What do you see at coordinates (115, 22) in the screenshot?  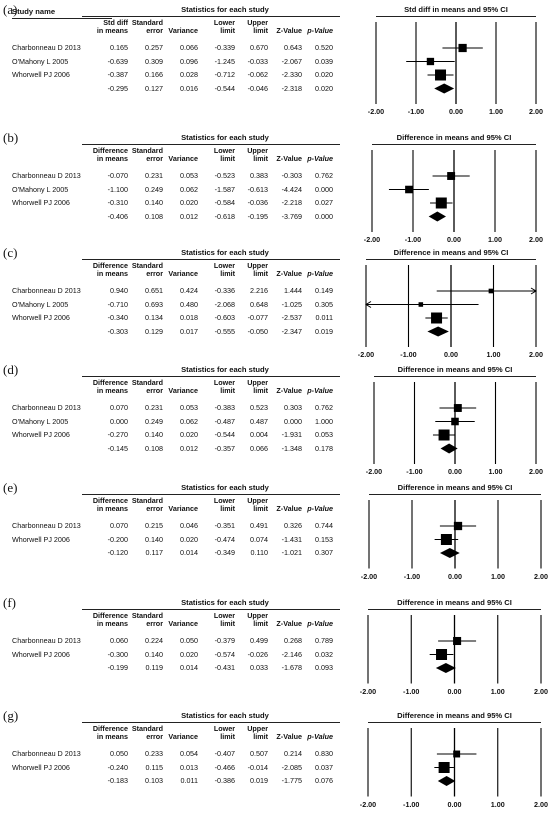 I see `effect-header: Std diff` at bounding box center [115, 22].